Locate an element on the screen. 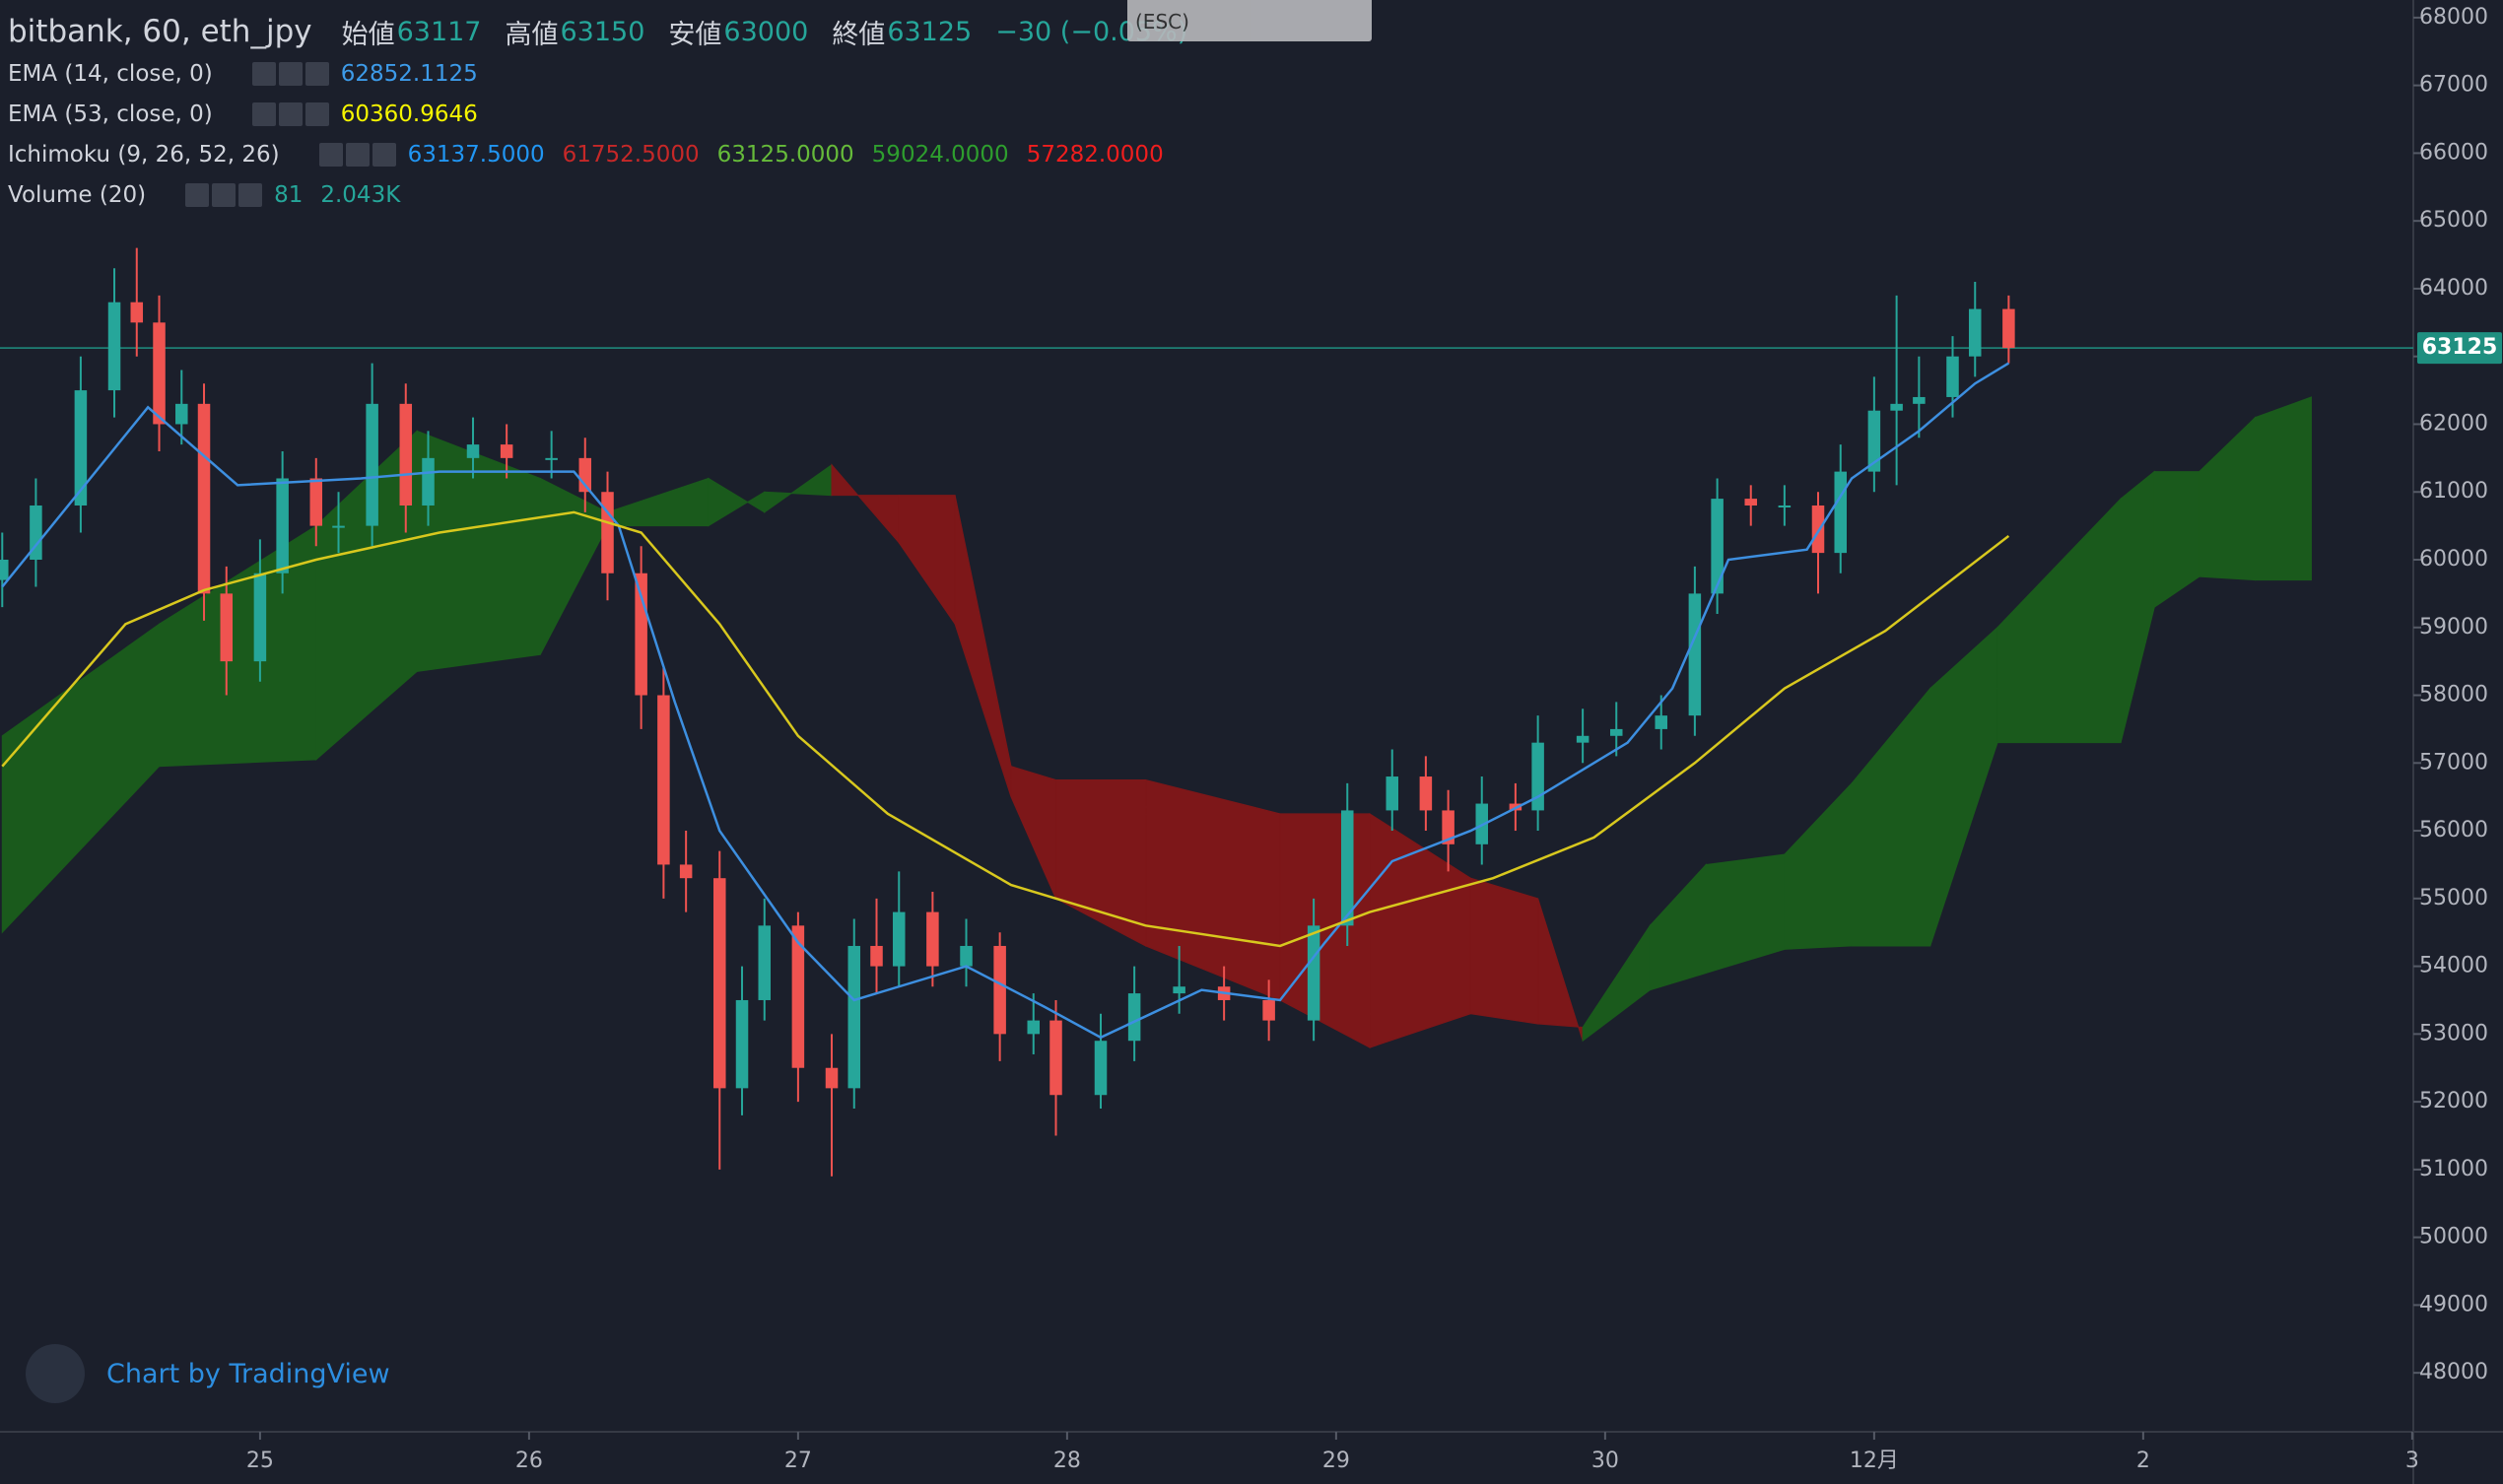 The height and width of the screenshot is (1484, 2503). ohlc-label: 安値 is located at coordinates (695, 34).